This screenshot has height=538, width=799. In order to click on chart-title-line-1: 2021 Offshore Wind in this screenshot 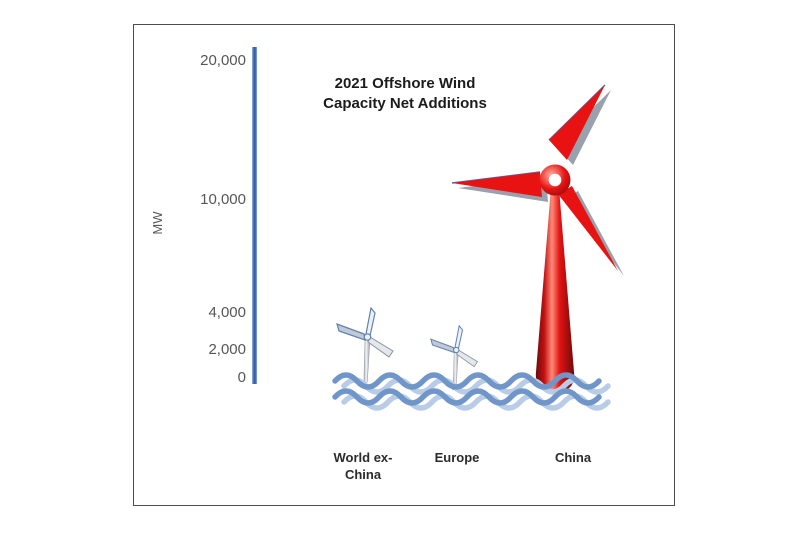, I will do `click(405, 83)`.